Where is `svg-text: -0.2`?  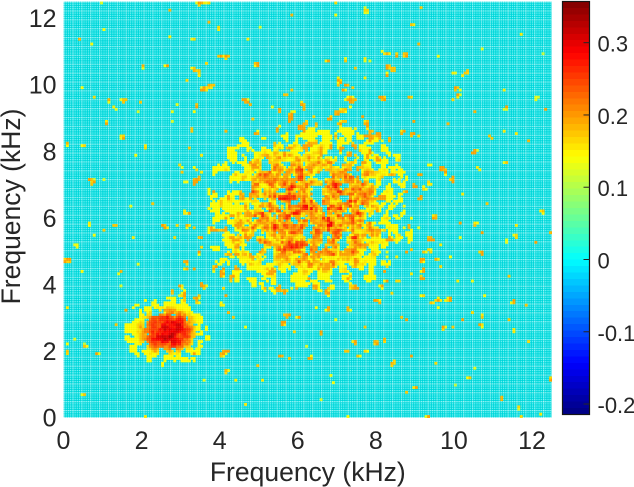
svg-text: -0.2 is located at coordinates (616, 405).